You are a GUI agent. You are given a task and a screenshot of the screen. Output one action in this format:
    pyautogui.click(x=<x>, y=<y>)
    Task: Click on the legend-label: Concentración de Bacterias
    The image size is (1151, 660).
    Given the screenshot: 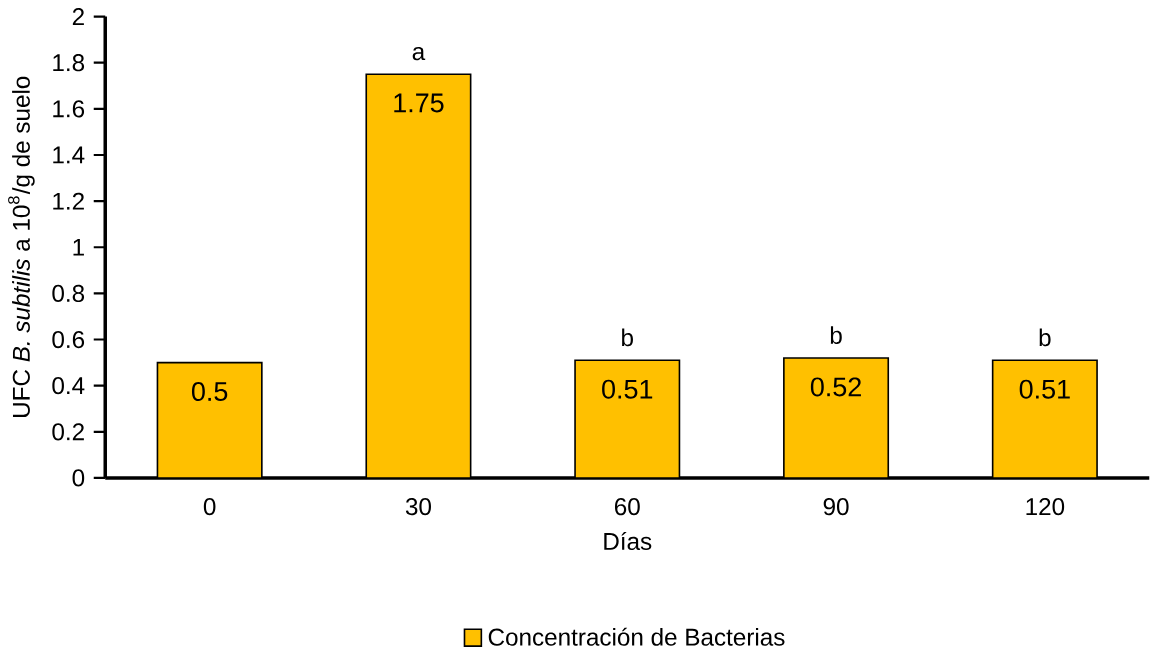 What is the action you would take?
    pyautogui.click(x=636, y=636)
    